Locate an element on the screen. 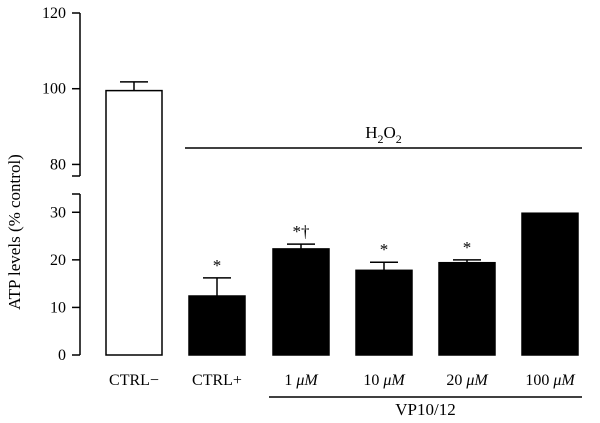 The image size is (600, 423). y-tick-label: 80 is located at coordinates (58, 164).